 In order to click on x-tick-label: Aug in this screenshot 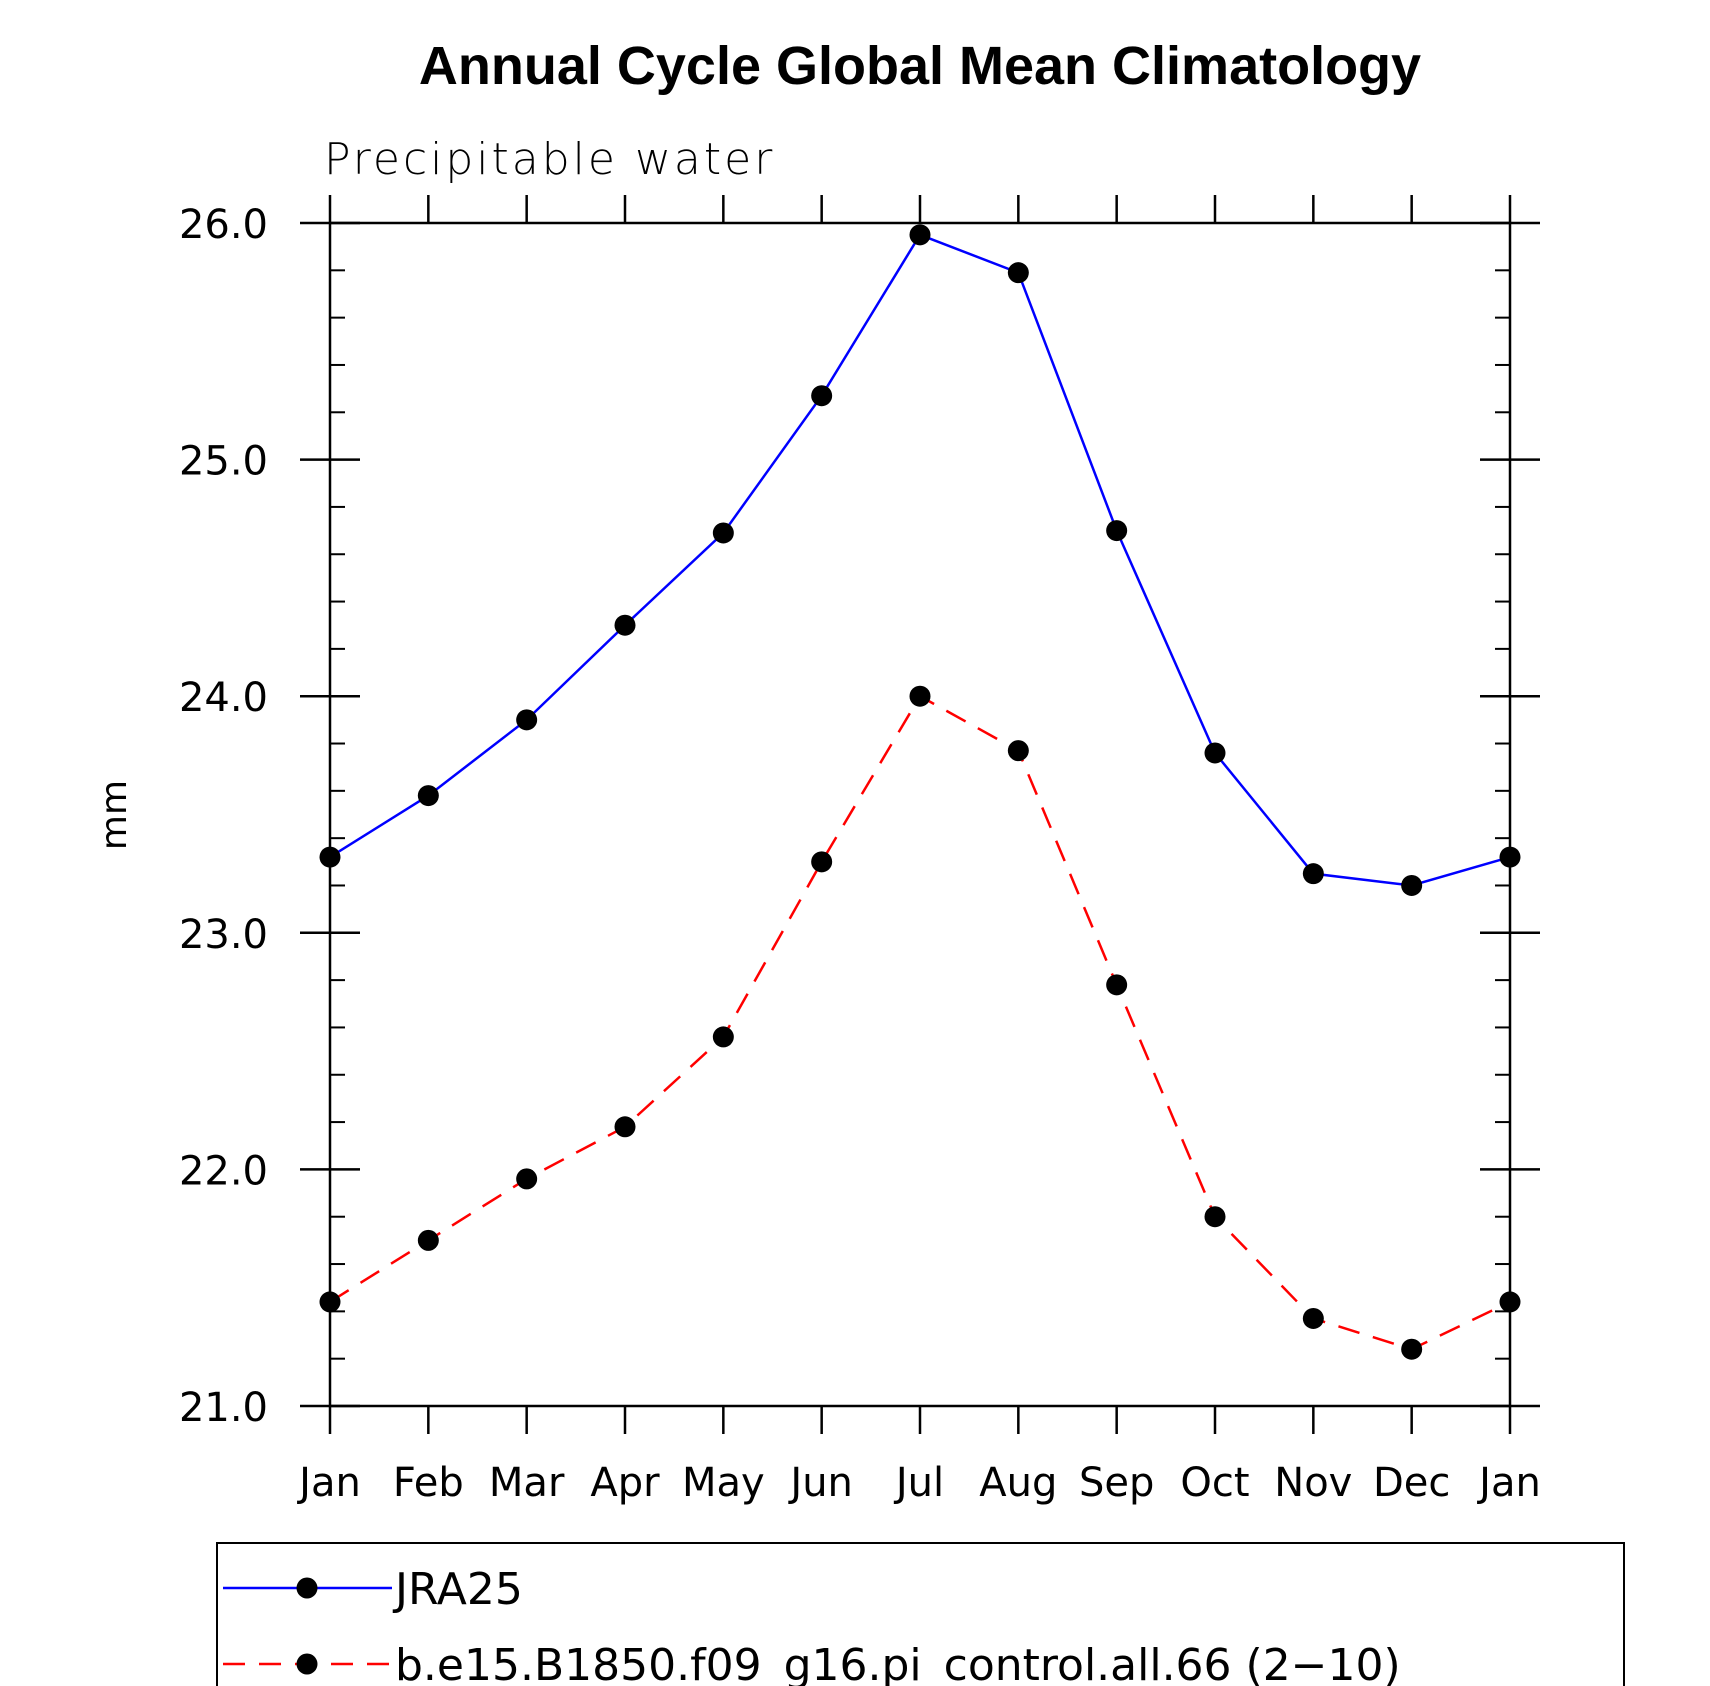, I will do `click(1018, 1483)`.